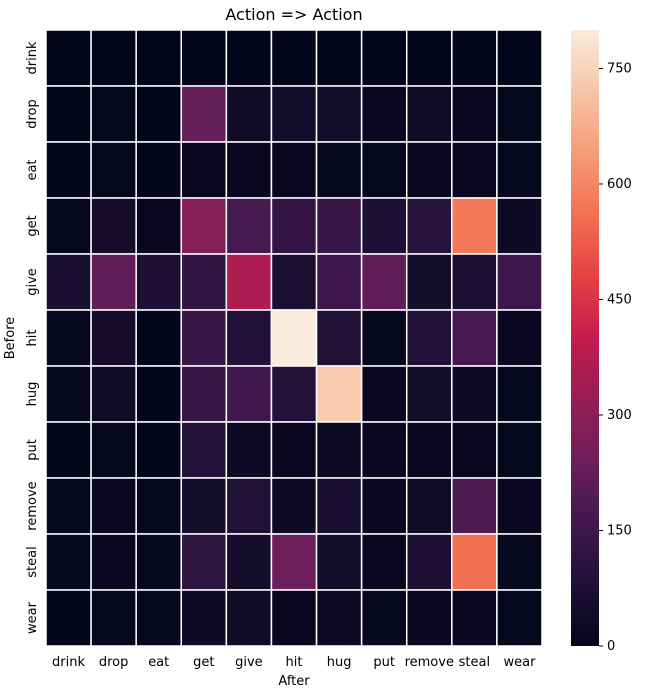 The image size is (645, 690). Describe the element at coordinates (68, 338) in the screenshot. I see `heatmap-cell-hit-drink` at that location.